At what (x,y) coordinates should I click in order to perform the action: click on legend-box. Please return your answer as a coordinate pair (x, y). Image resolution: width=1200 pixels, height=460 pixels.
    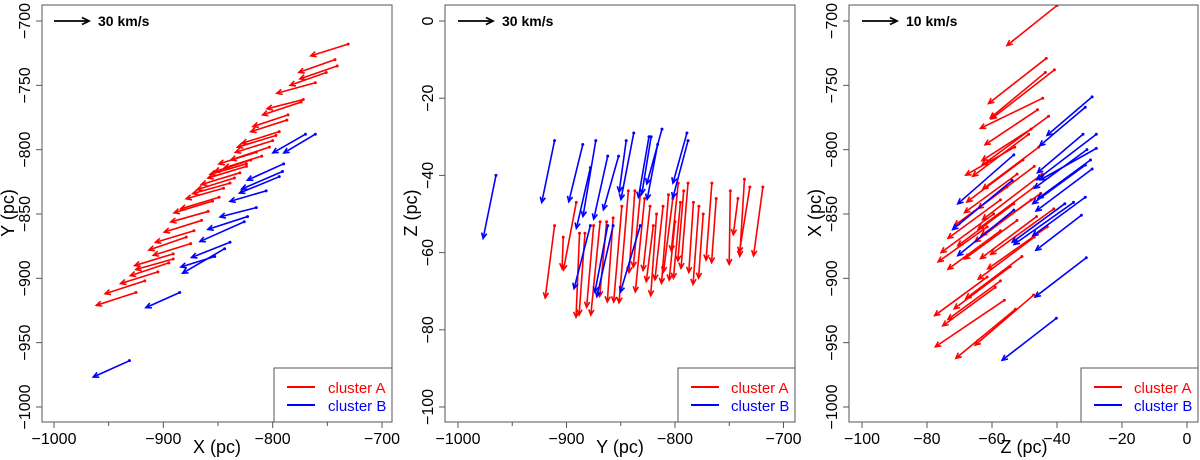
    Looking at the image, I should click on (333, 395).